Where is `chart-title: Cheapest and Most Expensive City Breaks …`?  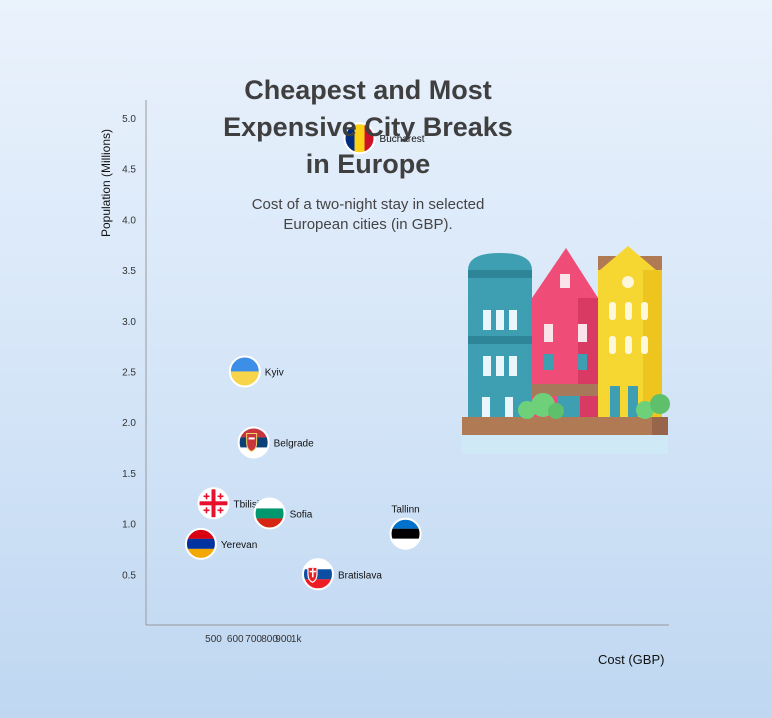
chart-title: Cheapest and Most Expensive City Breaks … is located at coordinates (368, 127).